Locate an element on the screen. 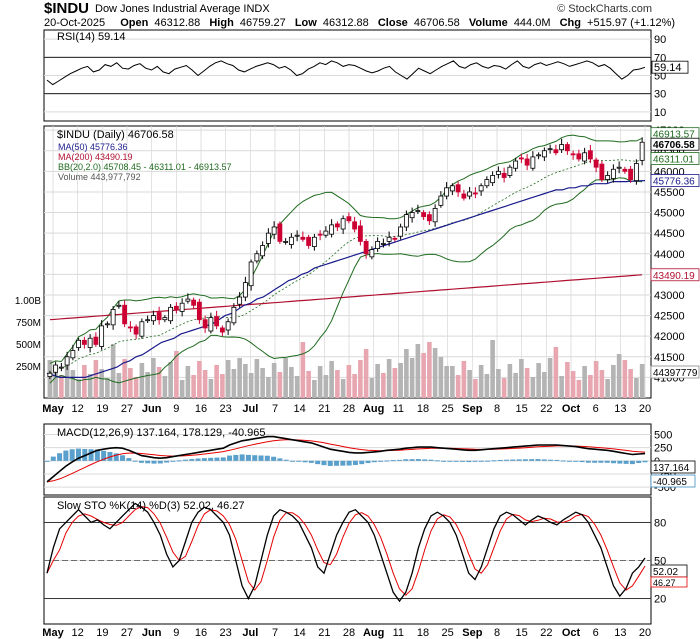 The width and height of the screenshot is (700, 639). price-x-tick-label: 12 is located at coordinates (78, 409).